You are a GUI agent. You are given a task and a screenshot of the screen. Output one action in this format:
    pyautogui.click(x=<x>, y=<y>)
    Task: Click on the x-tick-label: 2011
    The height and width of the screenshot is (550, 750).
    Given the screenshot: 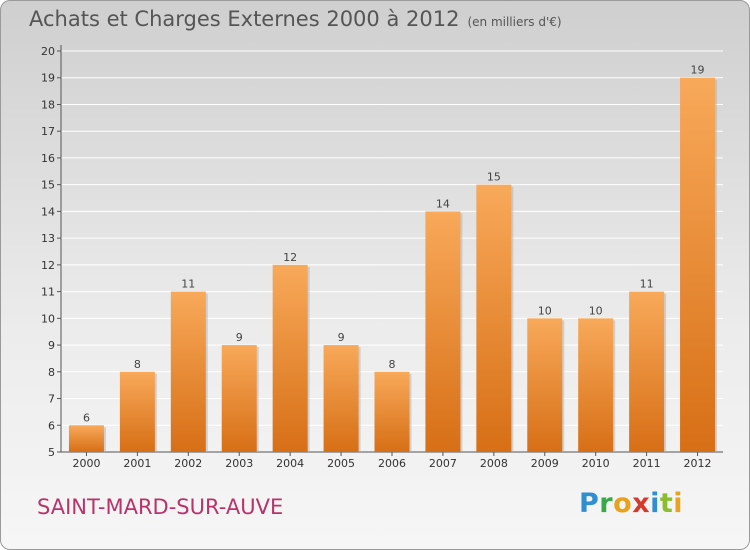 What is the action you would take?
    pyautogui.click(x=647, y=463)
    